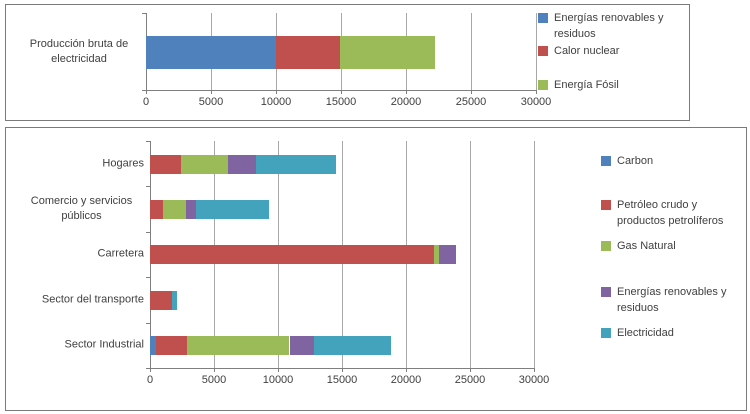  Describe the element at coordinates (92, 299) in the screenshot. I see `category-label: Sector del transporte` at that location.